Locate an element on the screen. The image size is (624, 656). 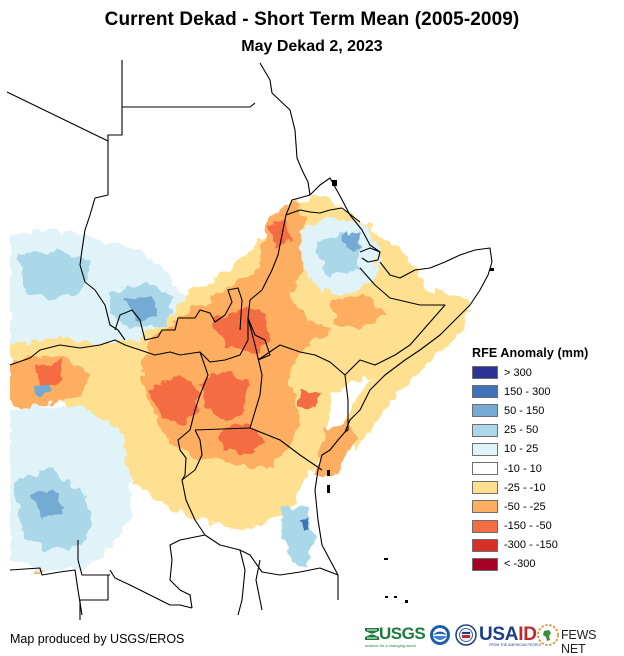
map-subtitle: May Dekad 2, 2023 is located at coordinates (312, 46).